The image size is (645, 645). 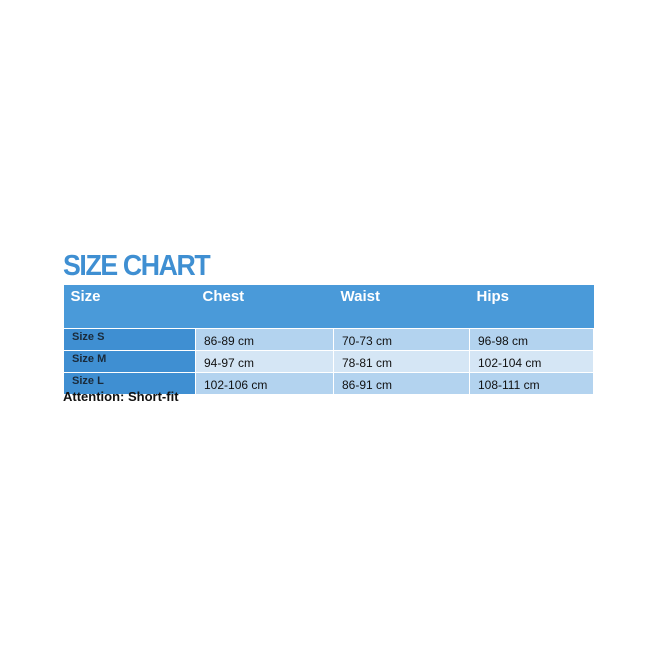 I want to click on waist-cell: 70-73 cm, so click(x=401, y=339).